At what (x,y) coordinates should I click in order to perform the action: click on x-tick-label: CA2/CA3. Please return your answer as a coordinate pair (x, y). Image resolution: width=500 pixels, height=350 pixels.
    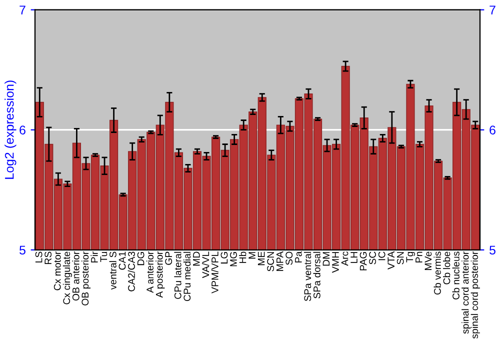
    Looking at the image, I should click on (131, 272).